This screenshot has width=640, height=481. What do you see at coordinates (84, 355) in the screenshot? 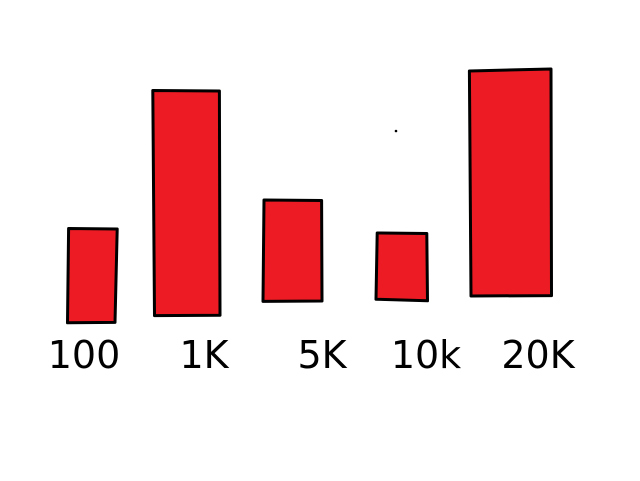
I see `category-label: 100` at bounding box center [84, 355].